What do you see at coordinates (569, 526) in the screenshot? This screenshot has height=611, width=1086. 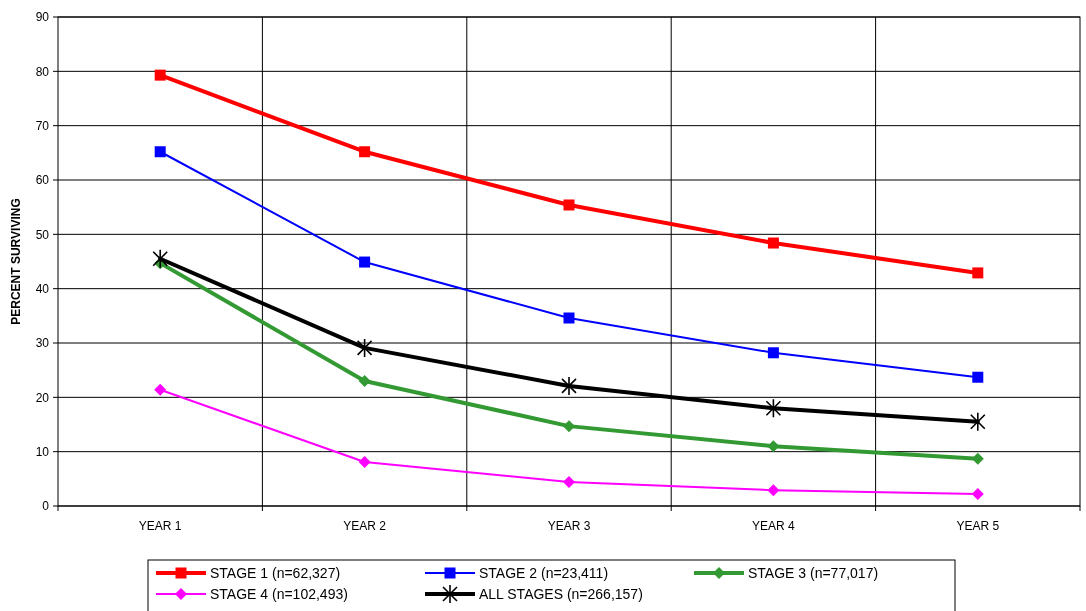 I see `x-tick-label: YEAR 3` at bounding box center [569, 526].